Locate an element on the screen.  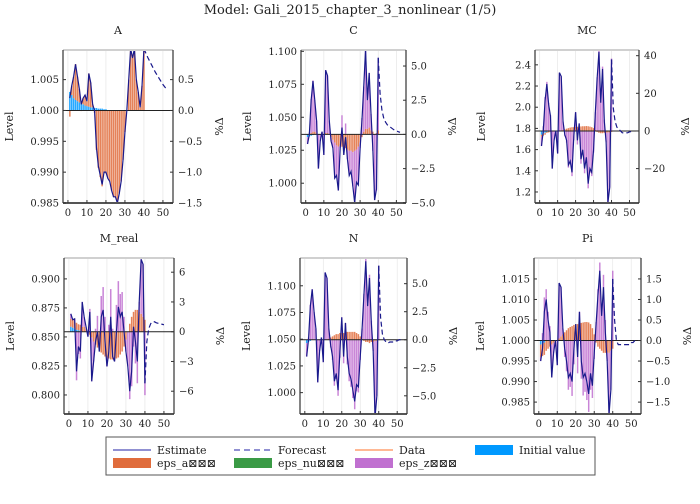
y2-tick-label: −6 is located at coordinates (186, 392).